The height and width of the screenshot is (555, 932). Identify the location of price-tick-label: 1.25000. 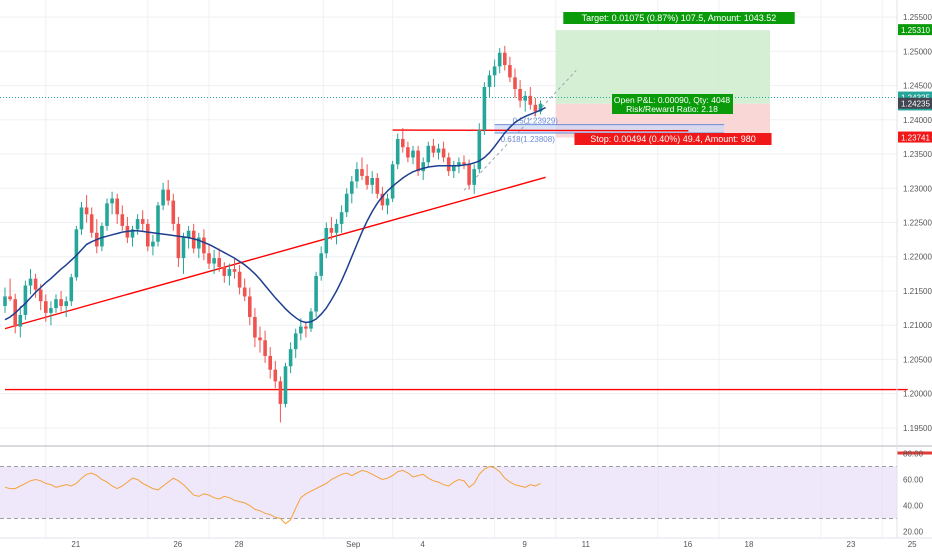
(917, 51).